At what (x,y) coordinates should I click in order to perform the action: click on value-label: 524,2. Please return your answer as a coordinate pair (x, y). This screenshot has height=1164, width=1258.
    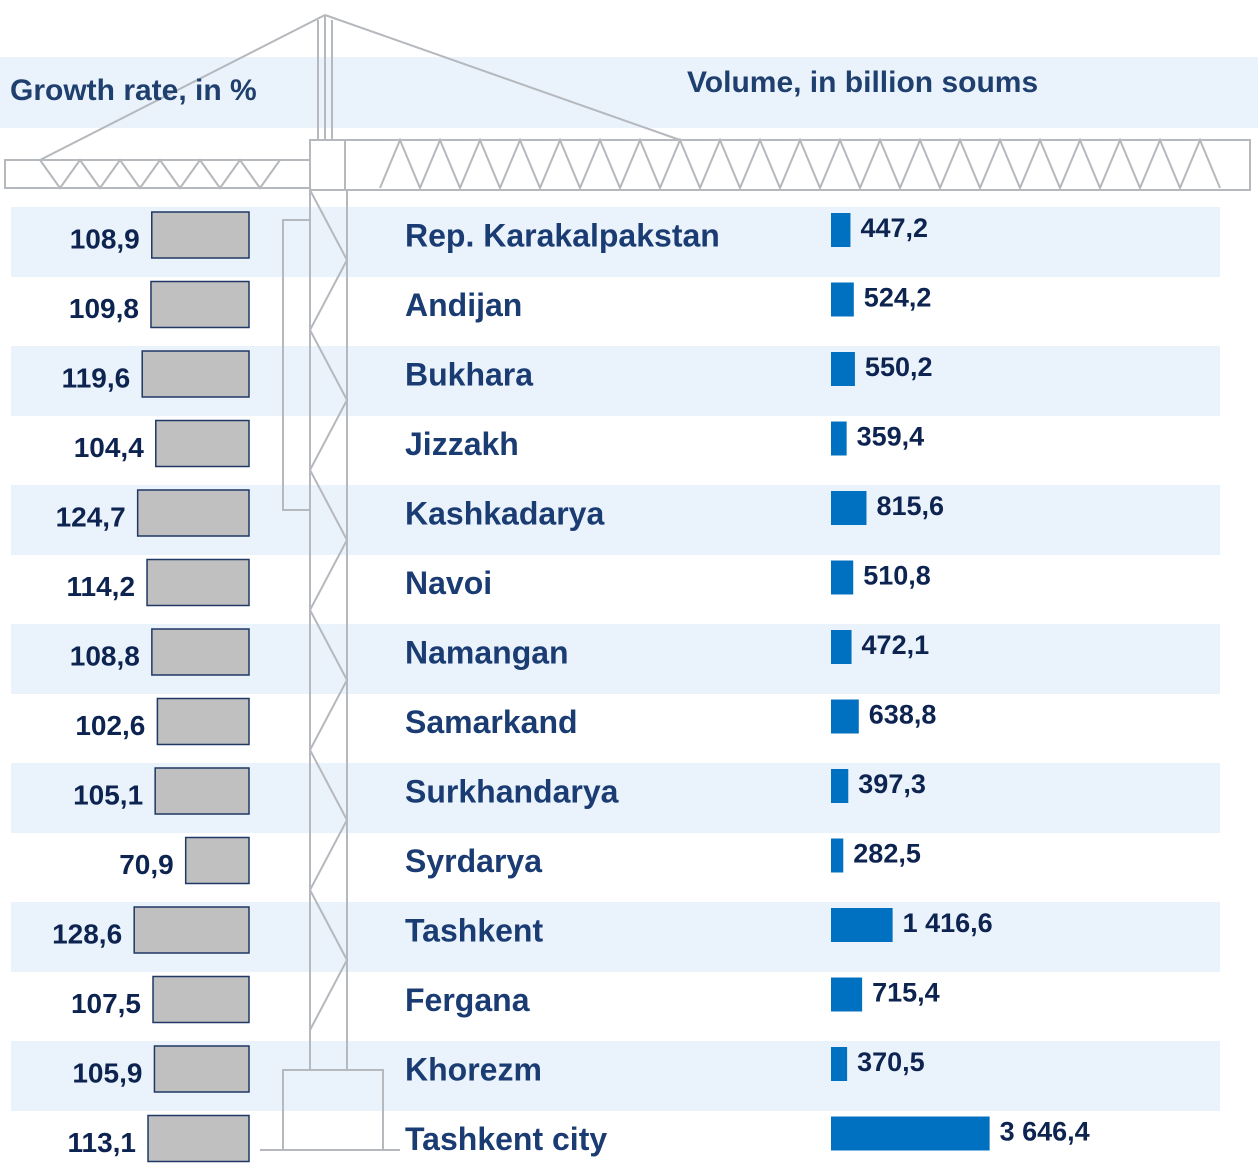
    Looking at the image, I should click on (898, 298).